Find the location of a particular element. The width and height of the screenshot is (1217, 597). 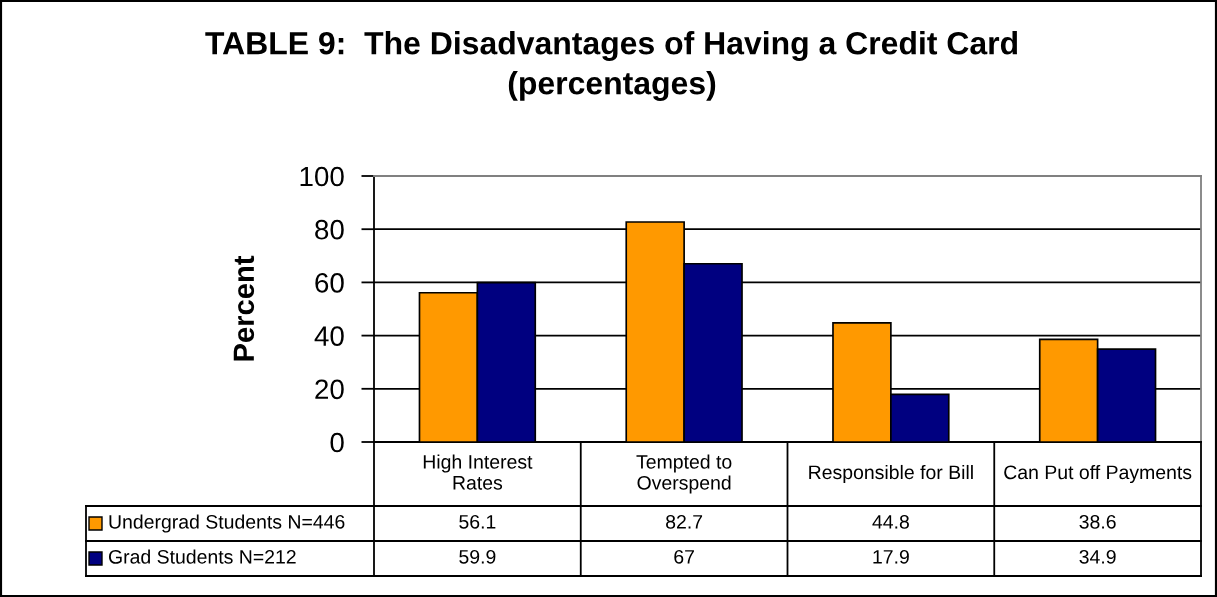

data-label: 67 is located at coordinates (684, 556).